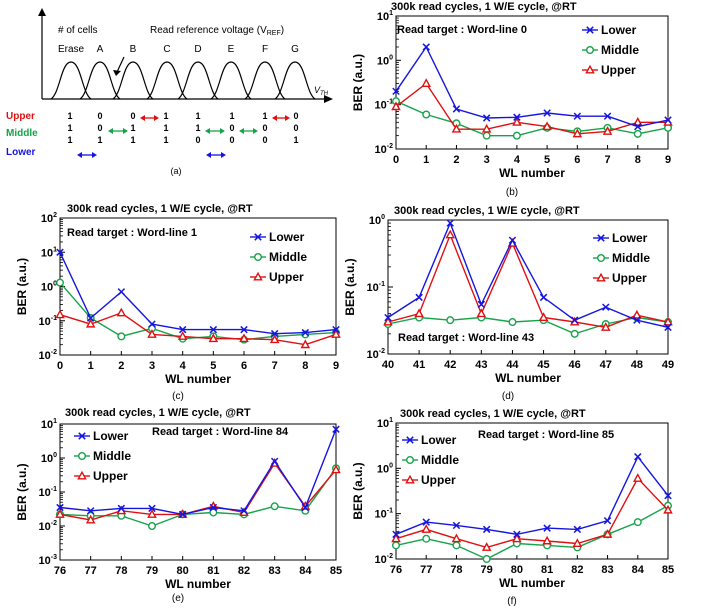 Image resolution: width=706 pixels, height=610 pixels. I want to click on state-label: F, so click(265, 49).